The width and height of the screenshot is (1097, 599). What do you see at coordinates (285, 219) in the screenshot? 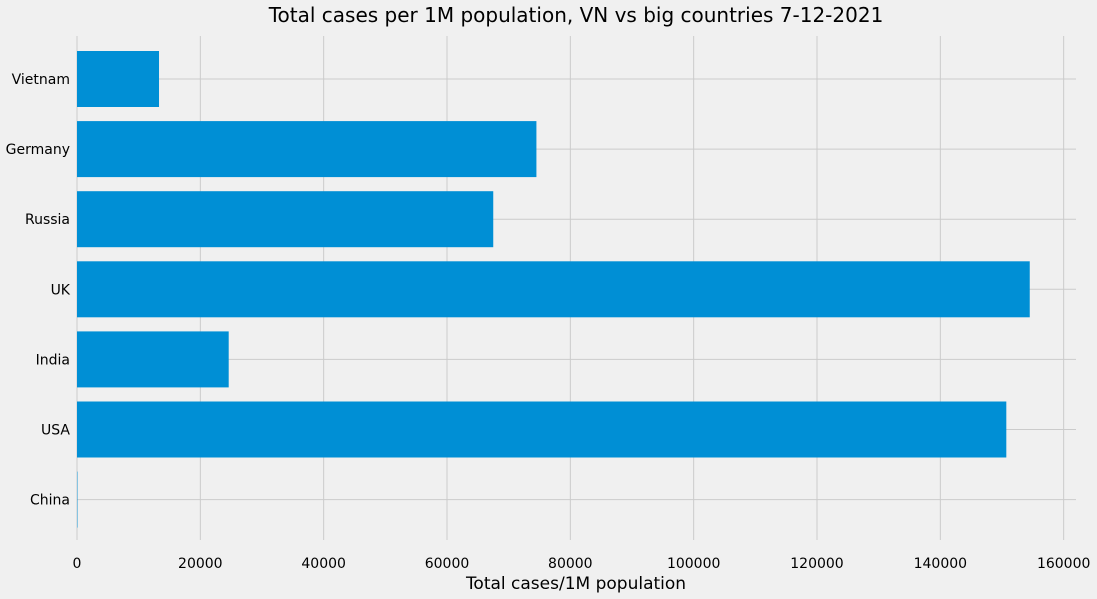
I see `bar-russia` at bounding box center [285, 219].